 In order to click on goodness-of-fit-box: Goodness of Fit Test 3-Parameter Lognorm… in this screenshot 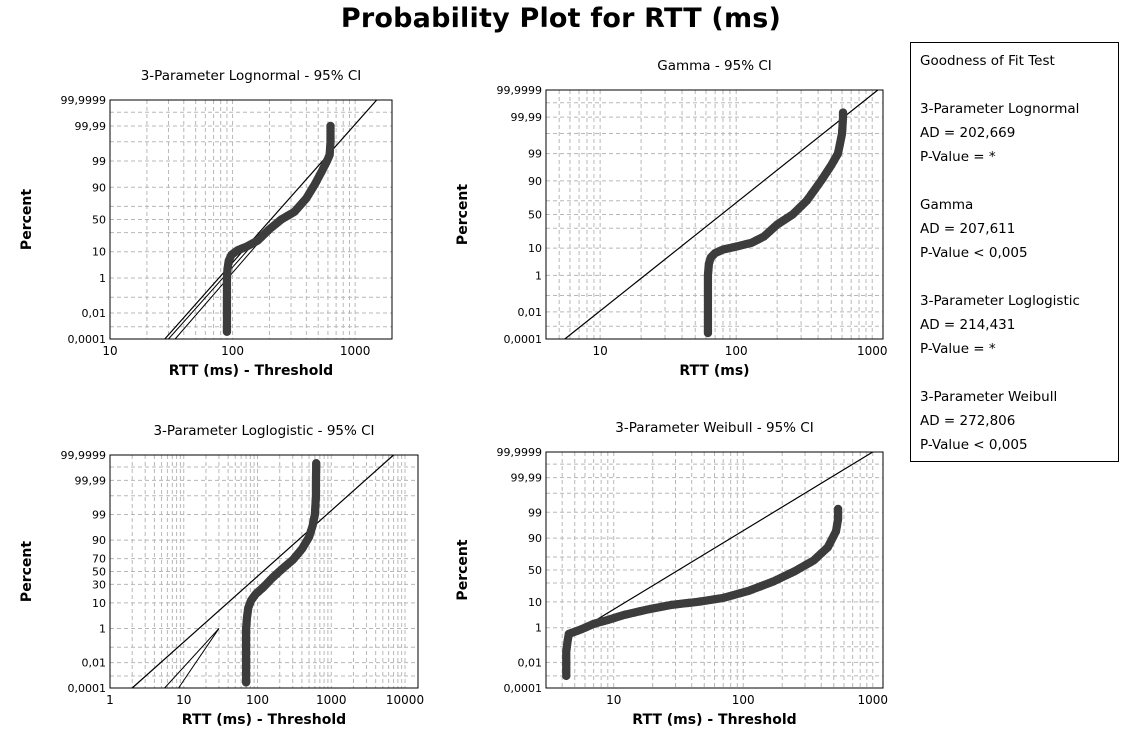, I will do `click(1014, 252)`.